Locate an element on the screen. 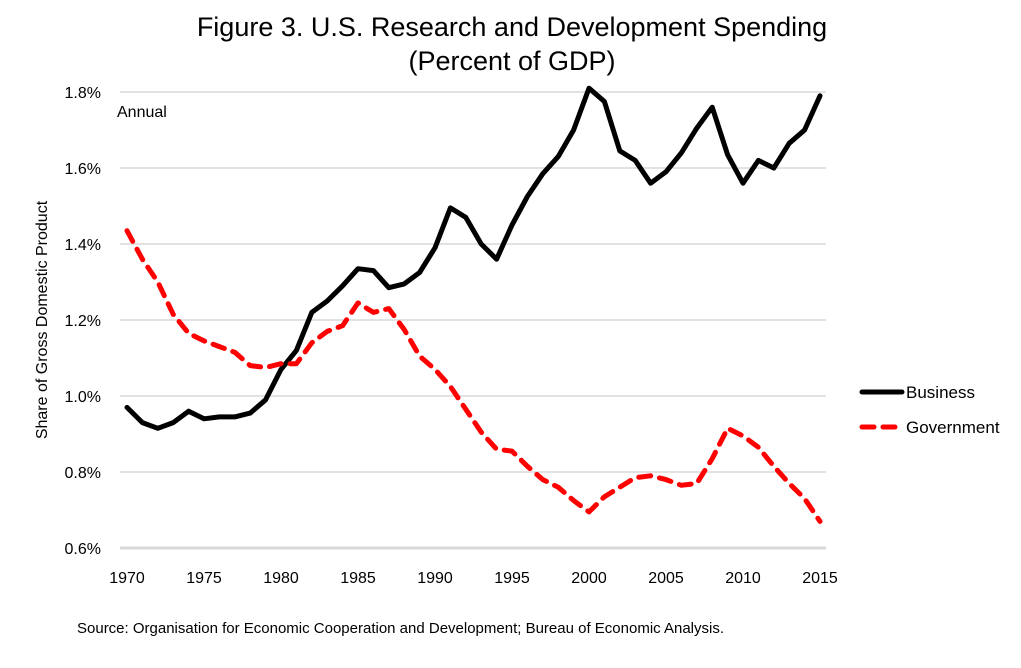  x-tick-label: 1970 is located at coordinates (127, 578).